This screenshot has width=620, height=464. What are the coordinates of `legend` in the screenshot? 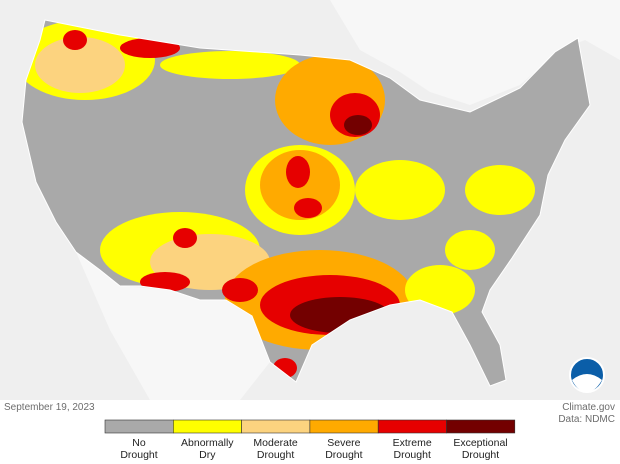 It's located at (310, 426).